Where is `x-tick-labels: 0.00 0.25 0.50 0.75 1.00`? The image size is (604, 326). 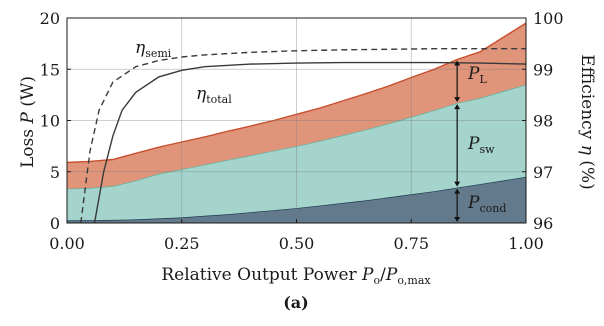
x-tick-labels: 0.00 0.25 0.50 0.75 1.00 is located at coordinates (296, 236).